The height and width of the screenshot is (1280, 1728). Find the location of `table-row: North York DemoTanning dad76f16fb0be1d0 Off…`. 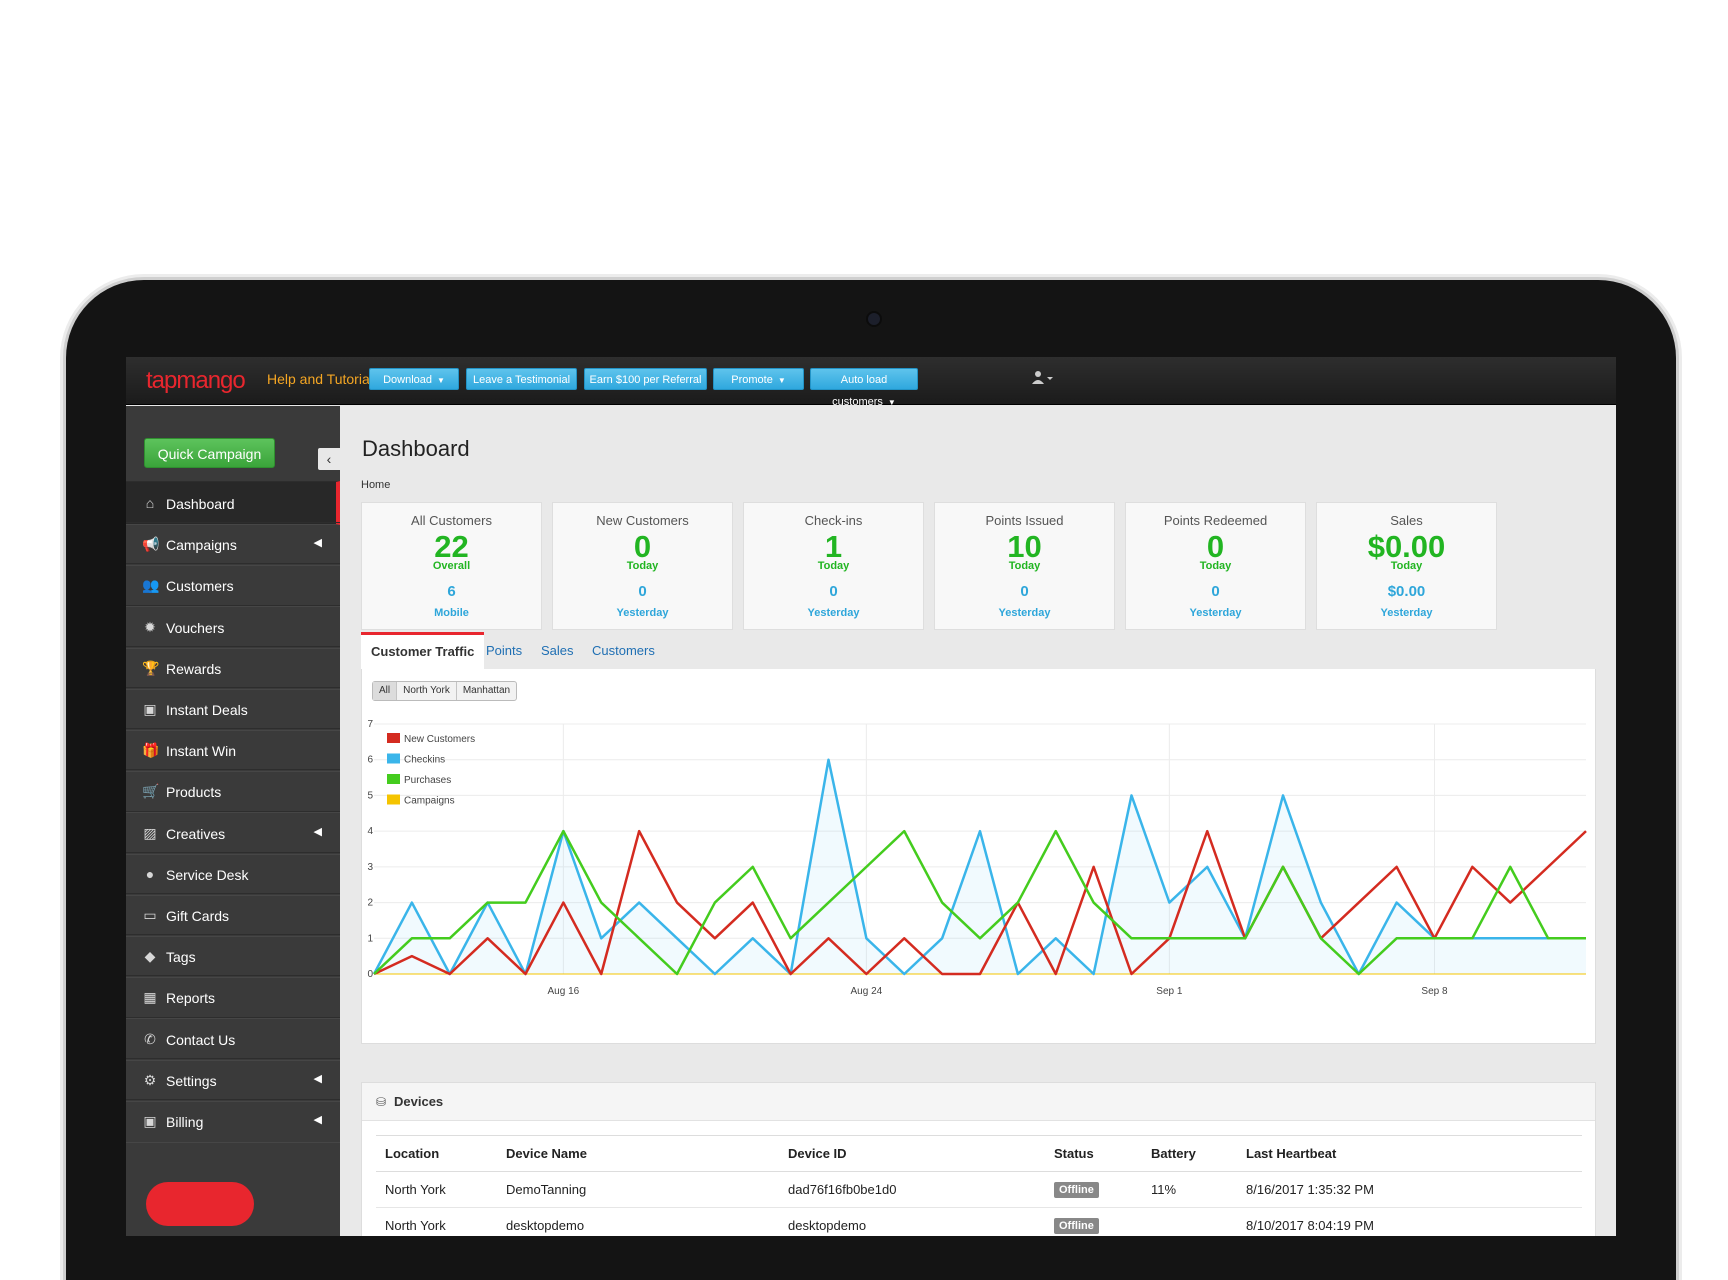

table-row: North York DemoTanning dad76f16fb0be1d0 Off… is located at coordinates (979, 1189).